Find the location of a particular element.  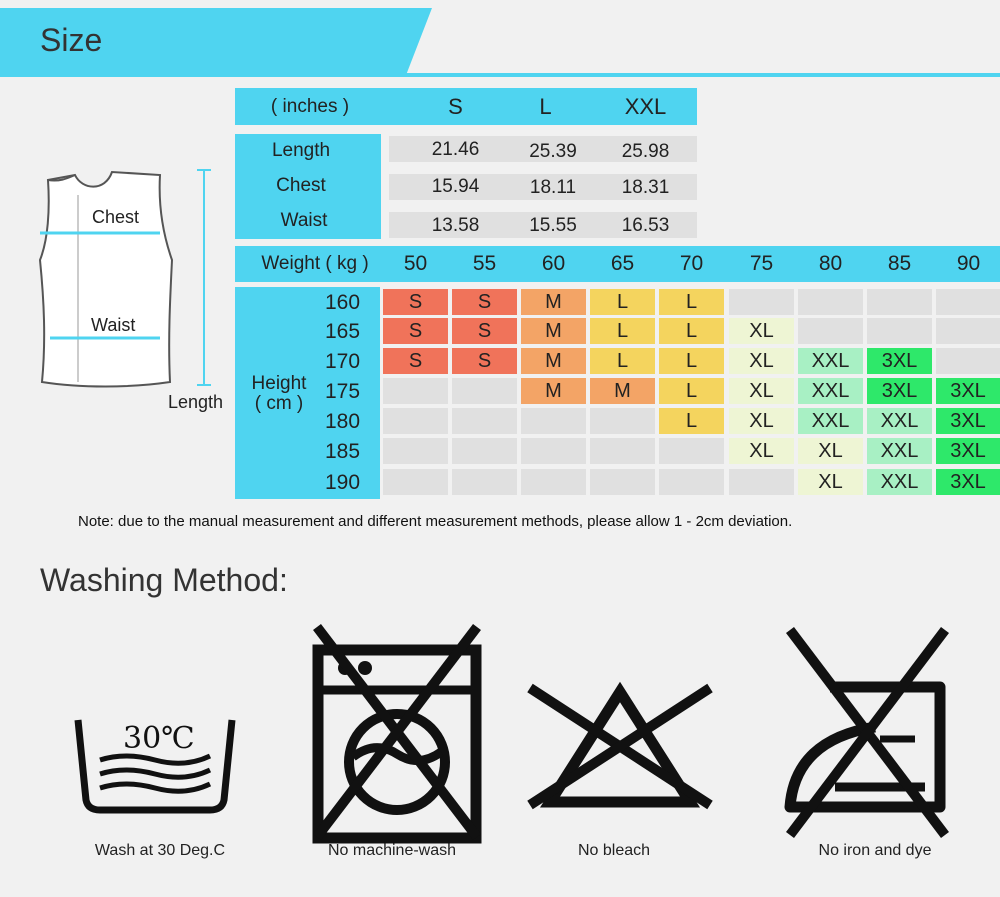

measure-value: 21.46 is located at coordinates (455, 149).